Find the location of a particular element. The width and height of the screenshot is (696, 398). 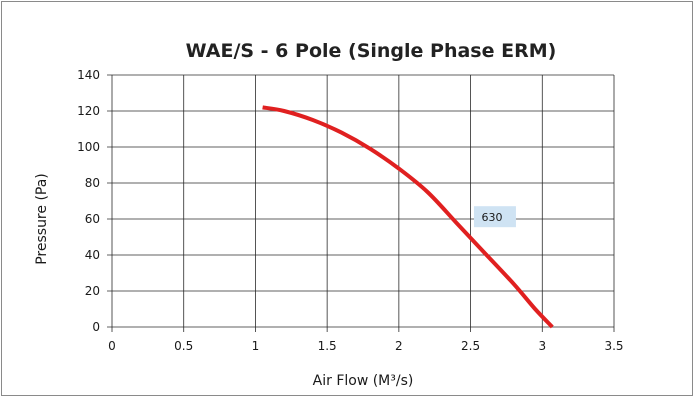

y-tick-label: 80 is located at coordinates (92, 183).